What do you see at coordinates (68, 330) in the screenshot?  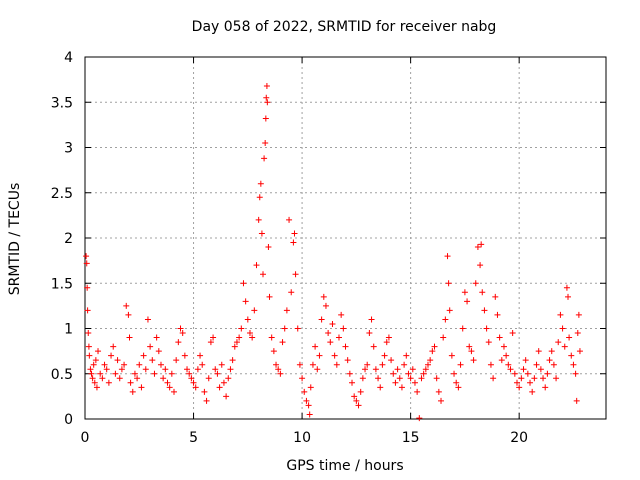 I see `y-tick-label: 1` at bounding box center [68, 330].